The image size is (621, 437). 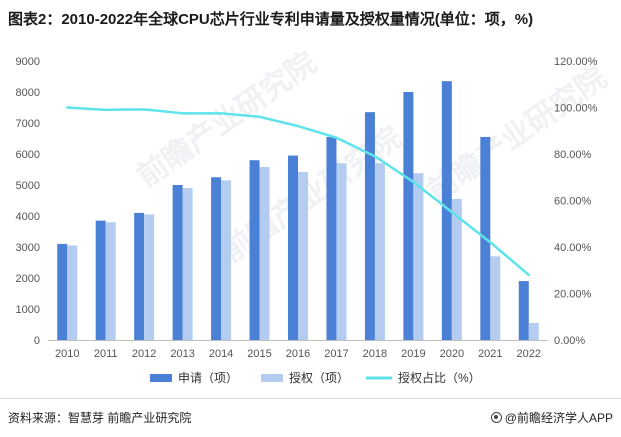 I want to click on x-axis-tick: 2014, so click(x=221, y=354).